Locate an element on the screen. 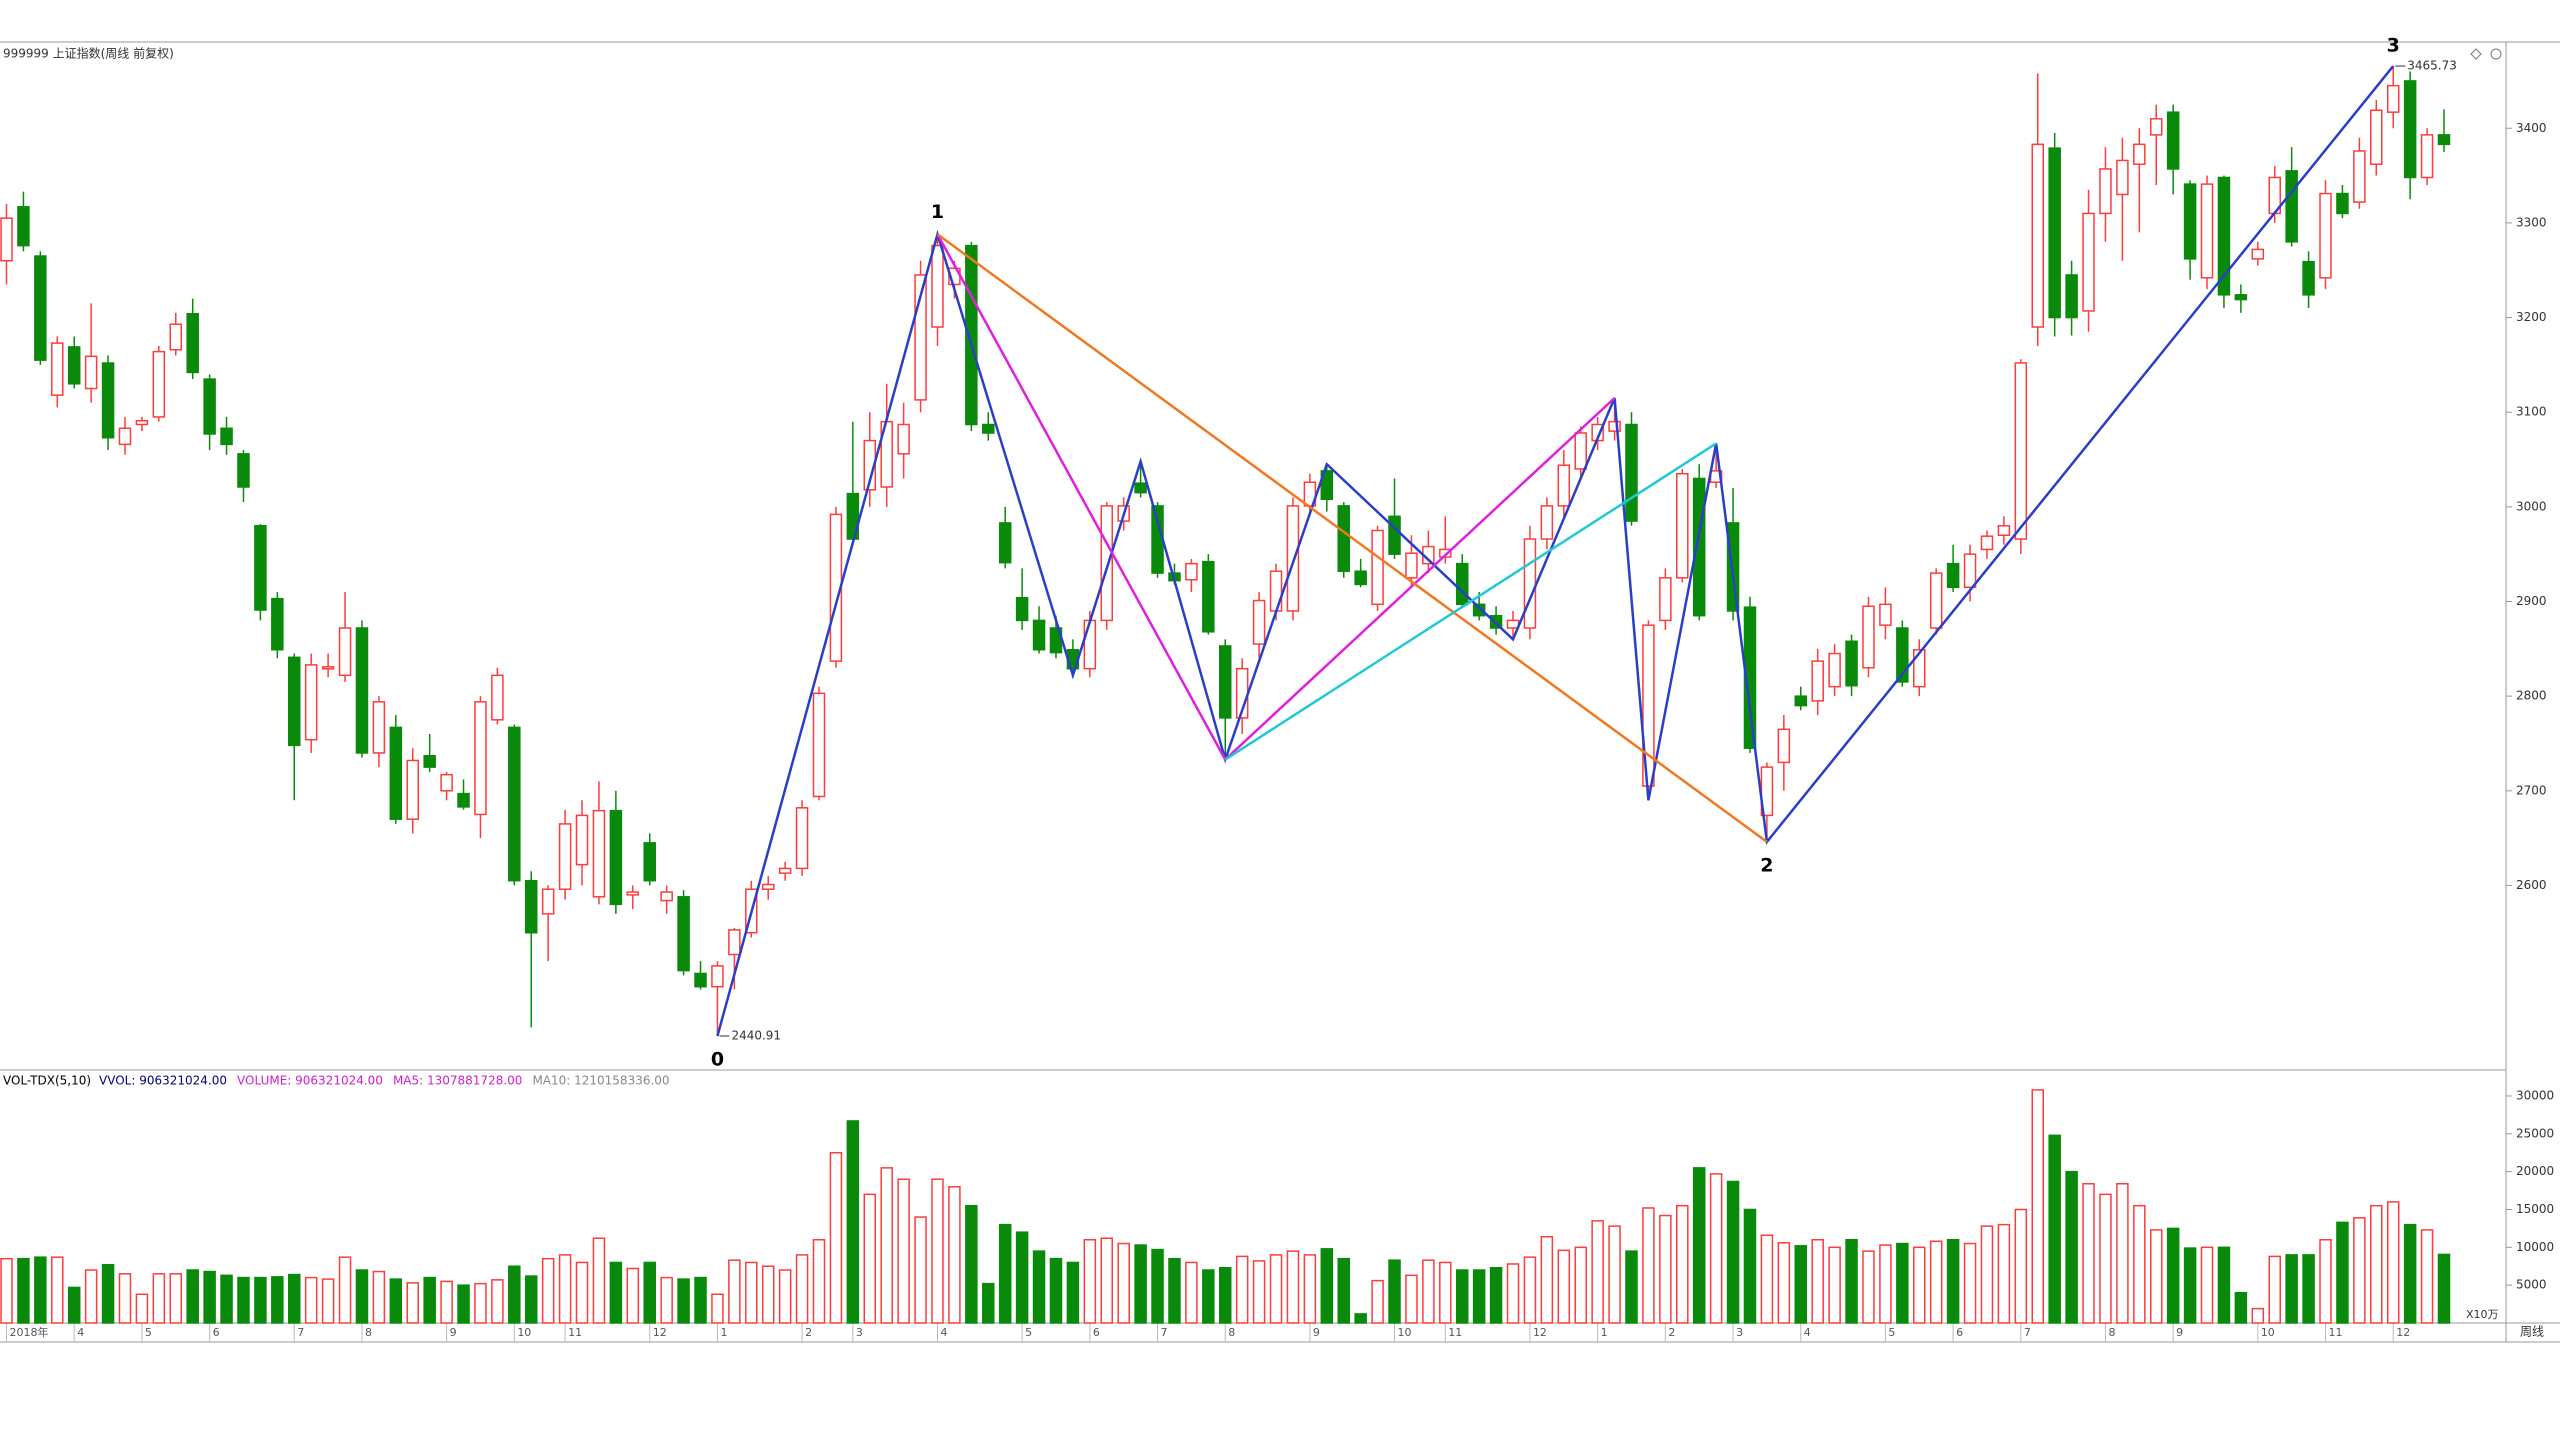 This screenshot has width=2560, height=1440. extreme-price-label: 3465.73 is located at coordinates (2432, 66).